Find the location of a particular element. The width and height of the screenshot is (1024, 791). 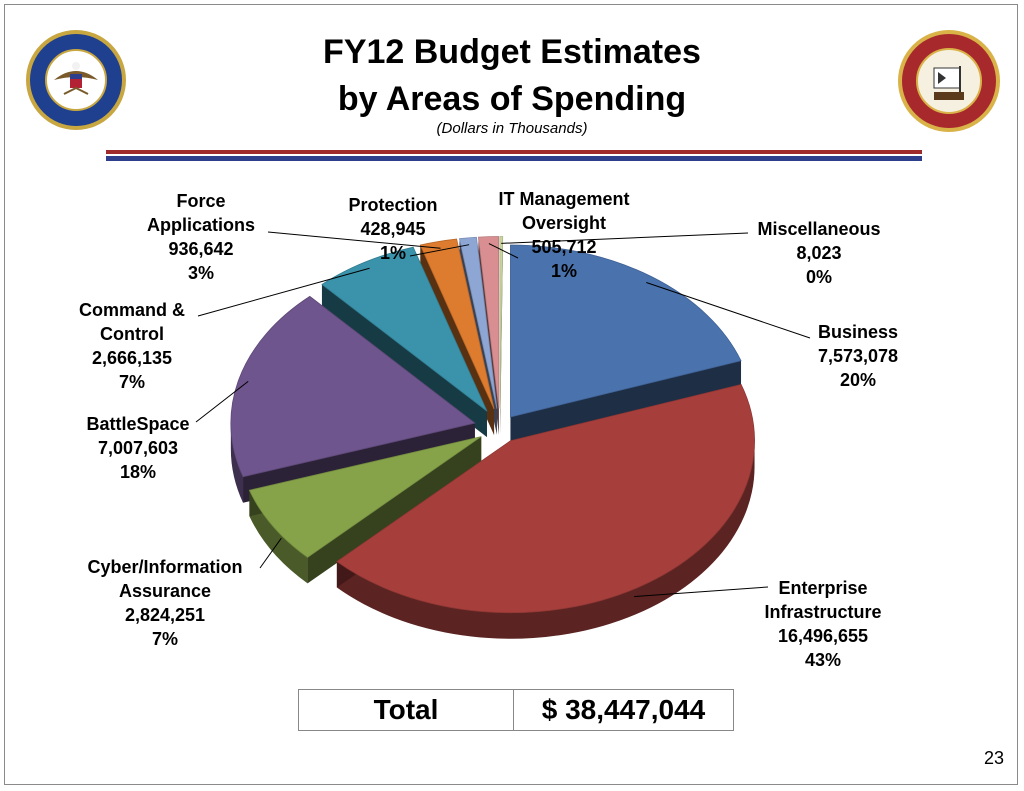

pie-slice-top-itmgmt is located at coordinates (488, 322).